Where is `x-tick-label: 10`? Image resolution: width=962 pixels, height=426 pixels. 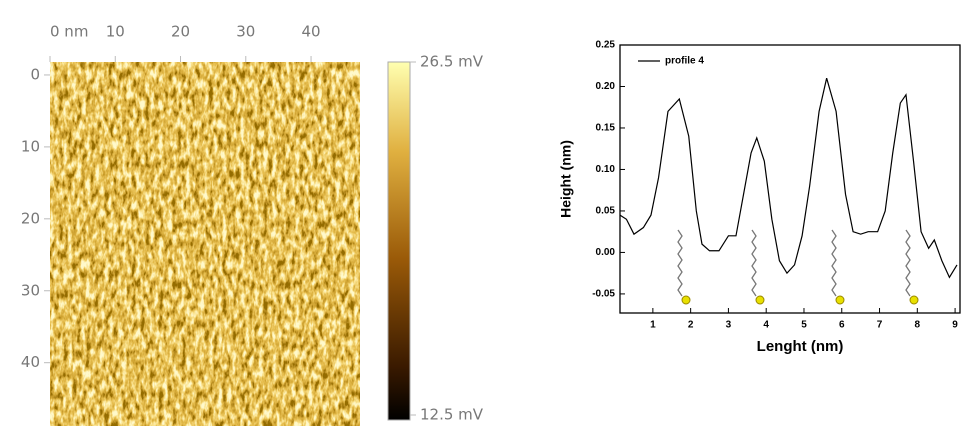
x-tick-label: 10 is located at coordinates (115, 32).